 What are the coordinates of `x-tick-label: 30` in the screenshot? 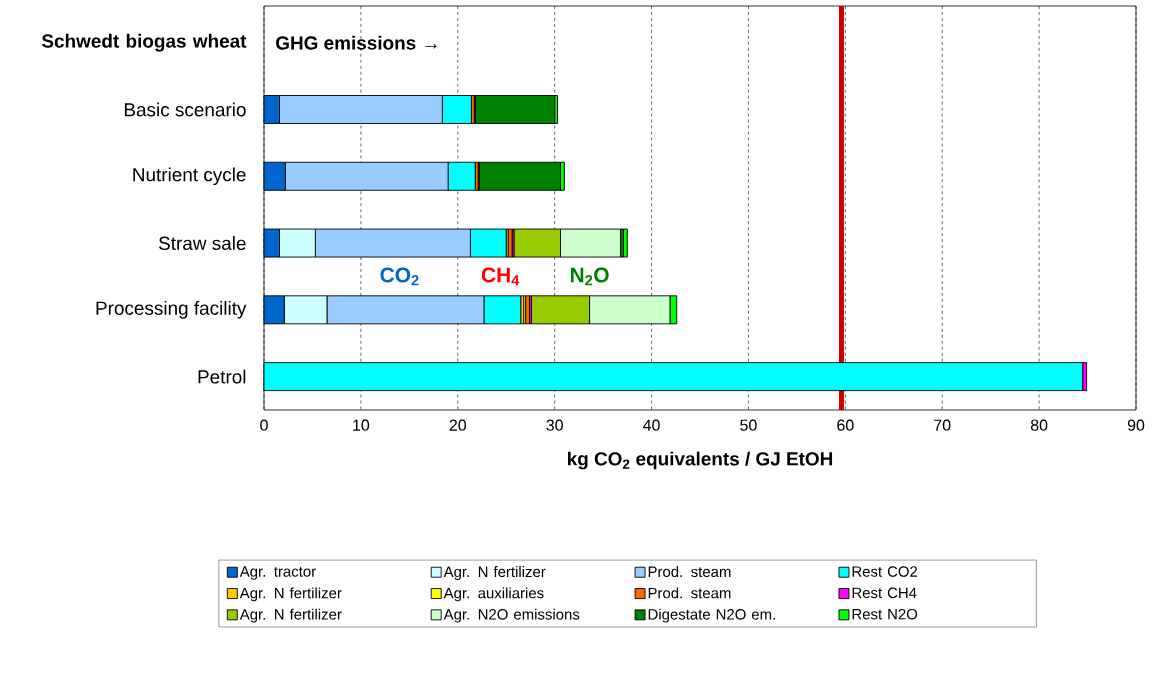 It's located at (554, 425).